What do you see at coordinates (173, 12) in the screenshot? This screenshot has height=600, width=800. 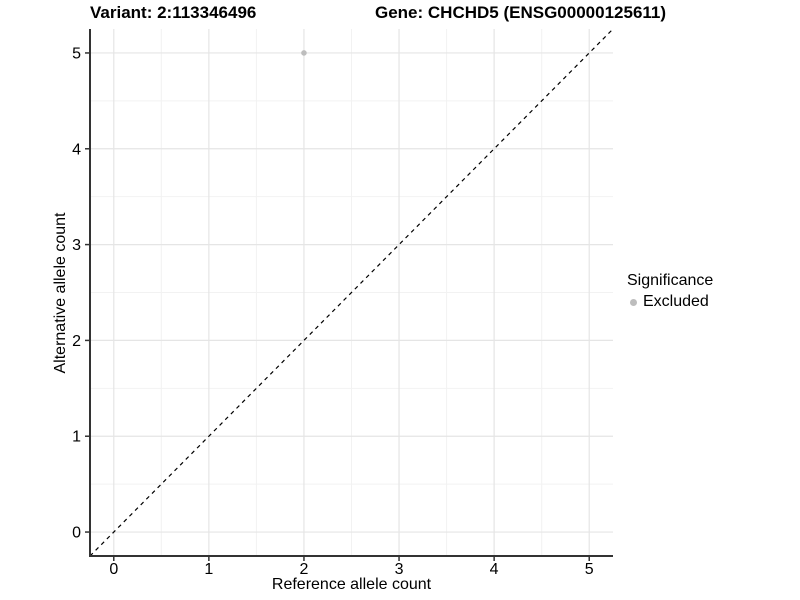 I see `variant-title: Variant: 2:113346496` at bounding box center [173, 12].